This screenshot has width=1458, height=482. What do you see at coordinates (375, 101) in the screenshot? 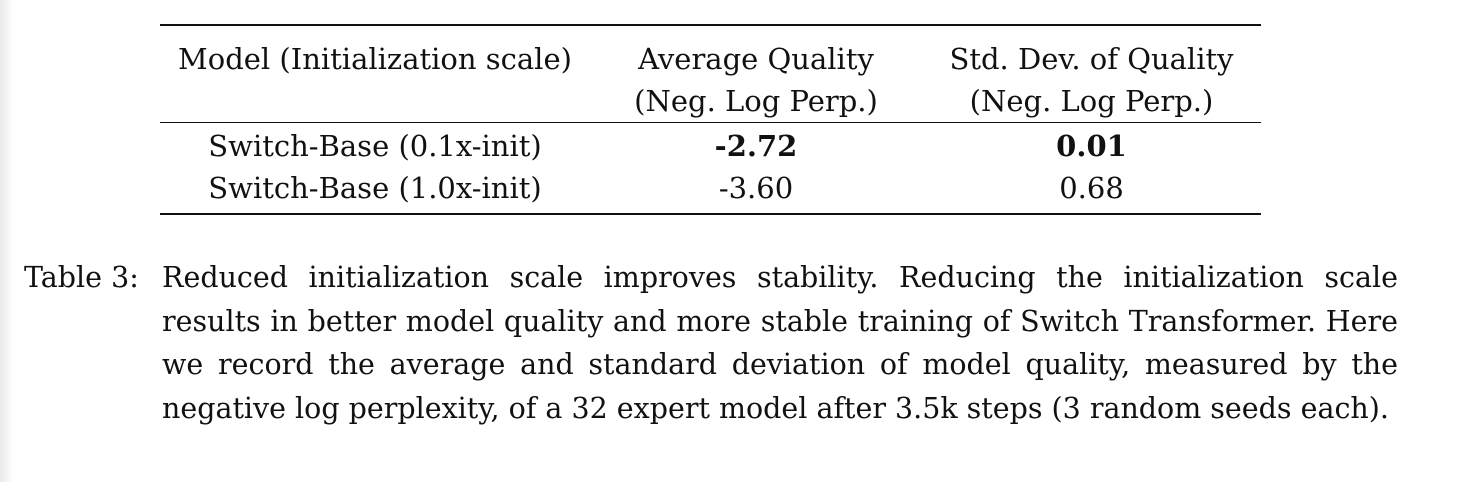
I see `header-model-line2` at bounding box center [375, 101].